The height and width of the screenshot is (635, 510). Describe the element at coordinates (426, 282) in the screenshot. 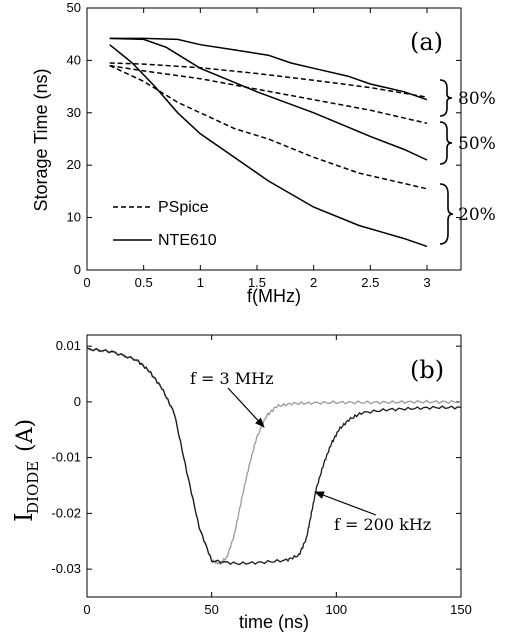

I see `panel-a-x-tick-label: 3` at that location.